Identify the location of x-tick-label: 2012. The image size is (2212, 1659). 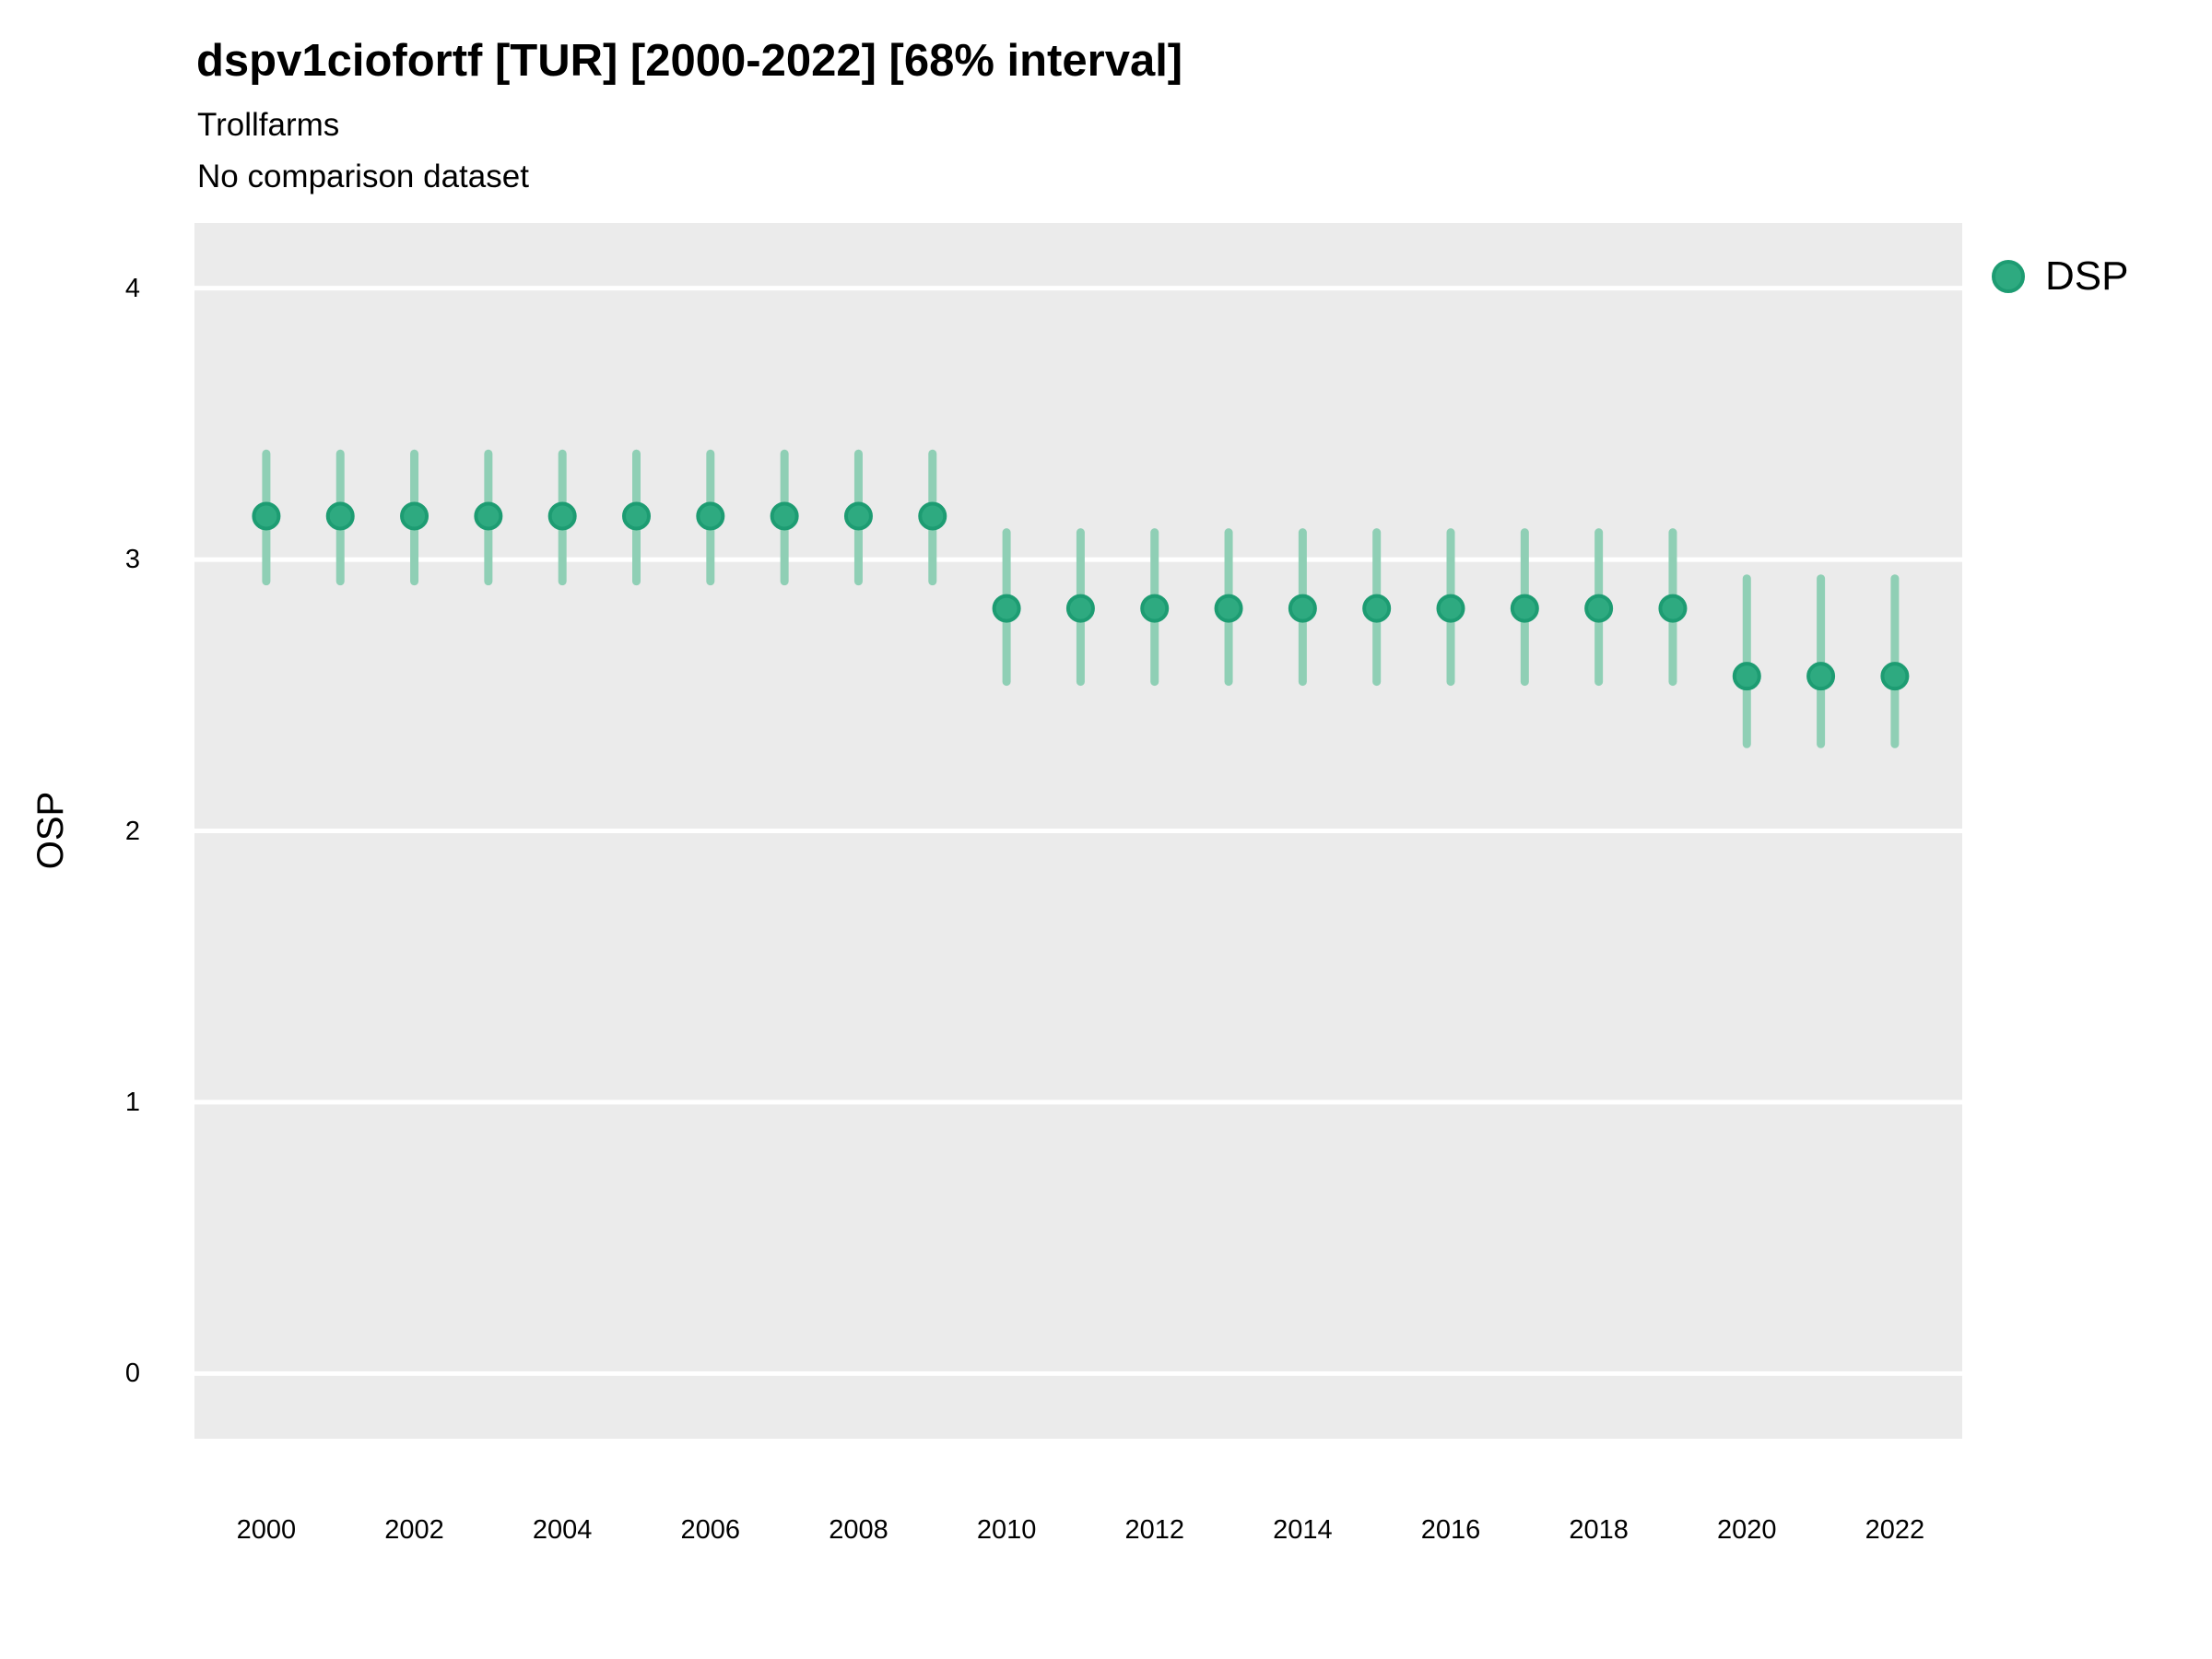
(1154, 1530).